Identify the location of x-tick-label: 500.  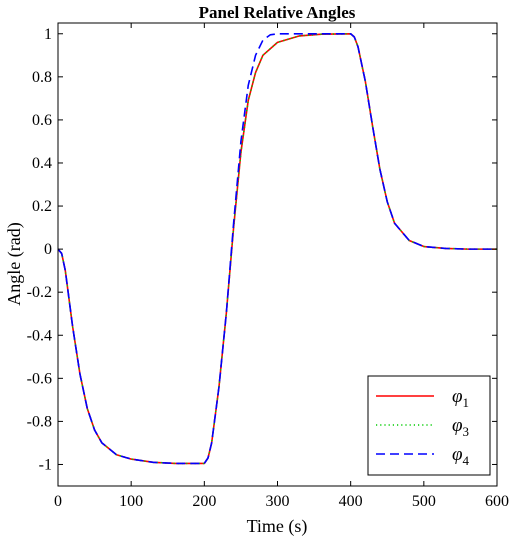
(424, 501).